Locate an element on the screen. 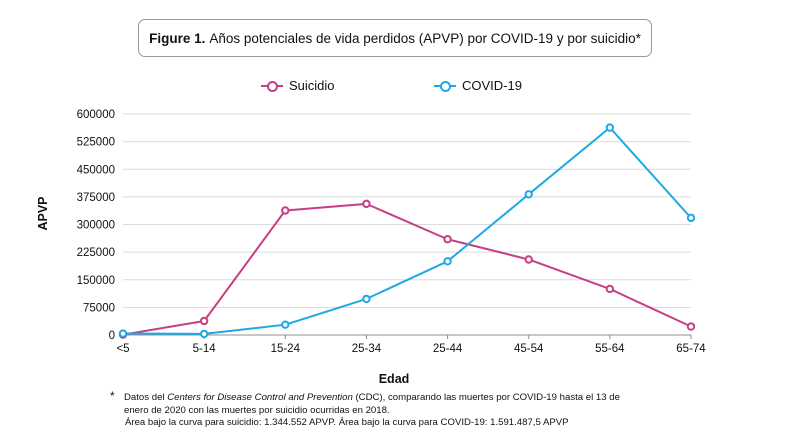 The height and width of the screenshot is (444, 790). figure-title-label: Figure 1. is located at coordinates (177, 38).